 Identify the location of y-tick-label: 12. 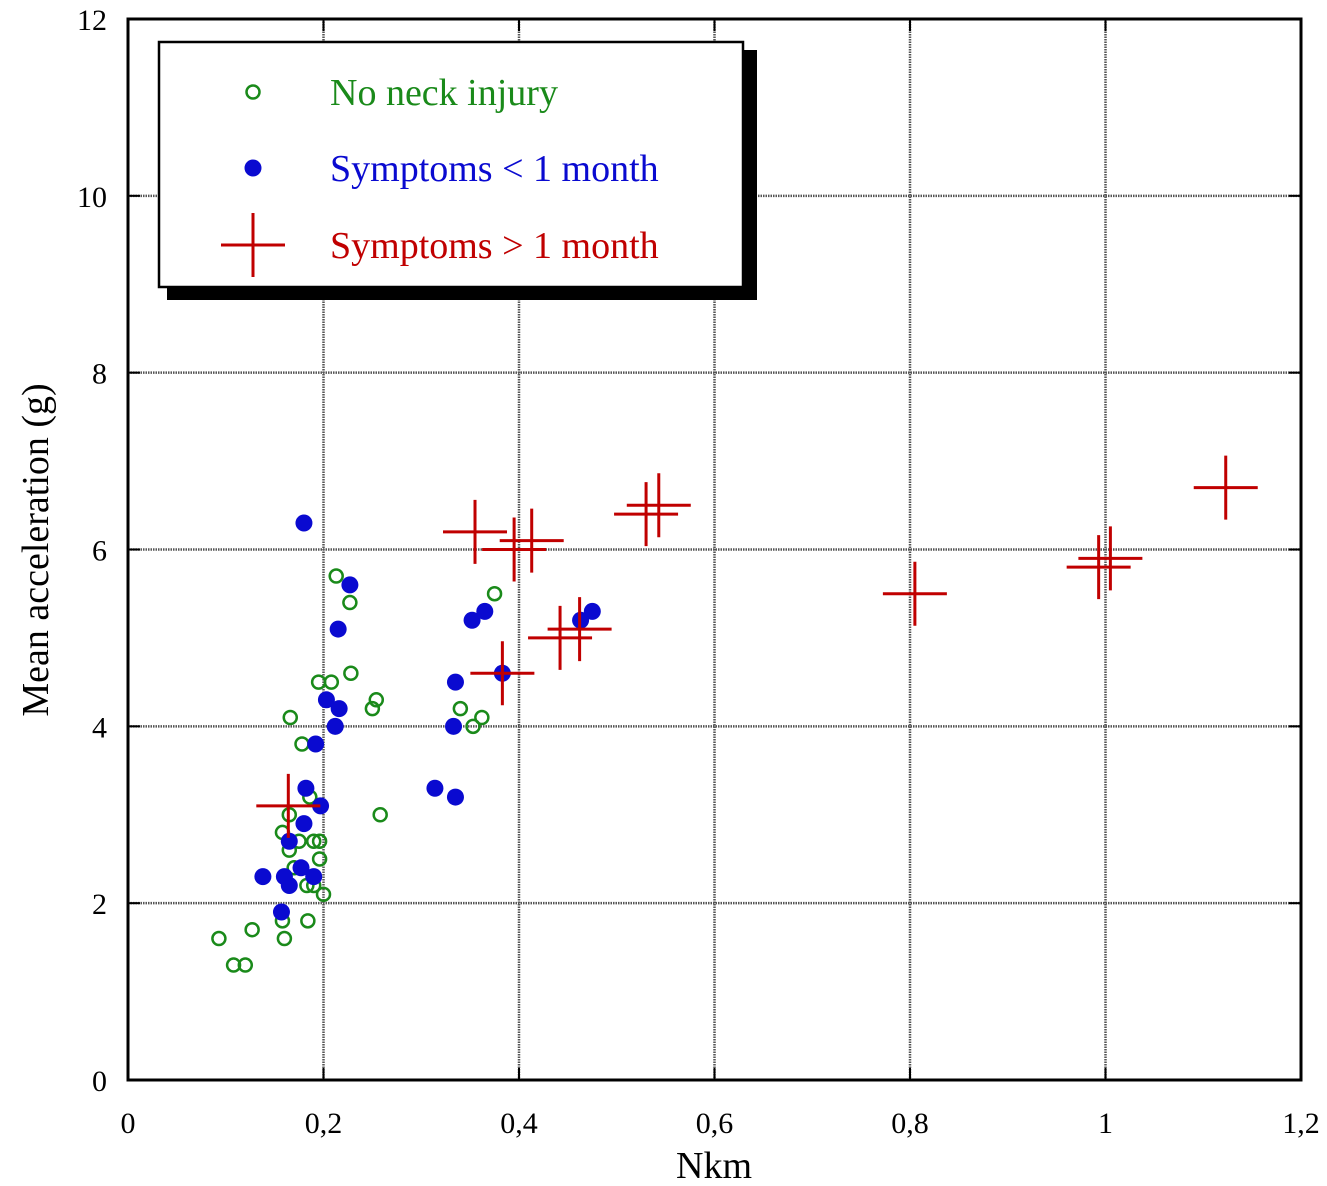
(92, 20).